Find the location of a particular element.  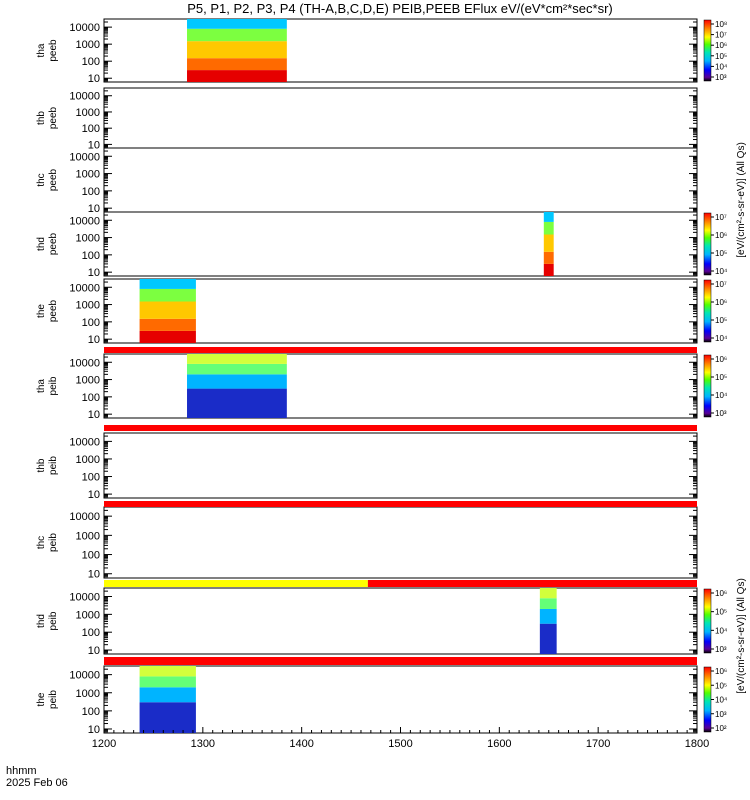

x-axis-label-date: 2025 Feb 06 is located at coordinates (37, 783).